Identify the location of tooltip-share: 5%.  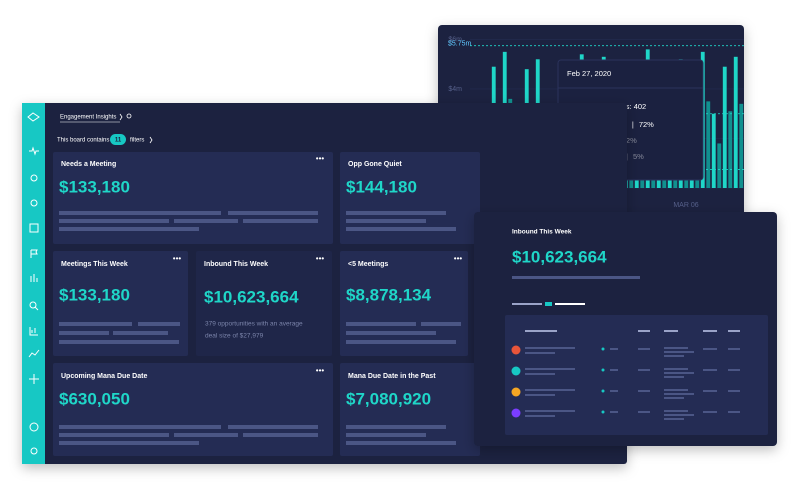
(638, 156).